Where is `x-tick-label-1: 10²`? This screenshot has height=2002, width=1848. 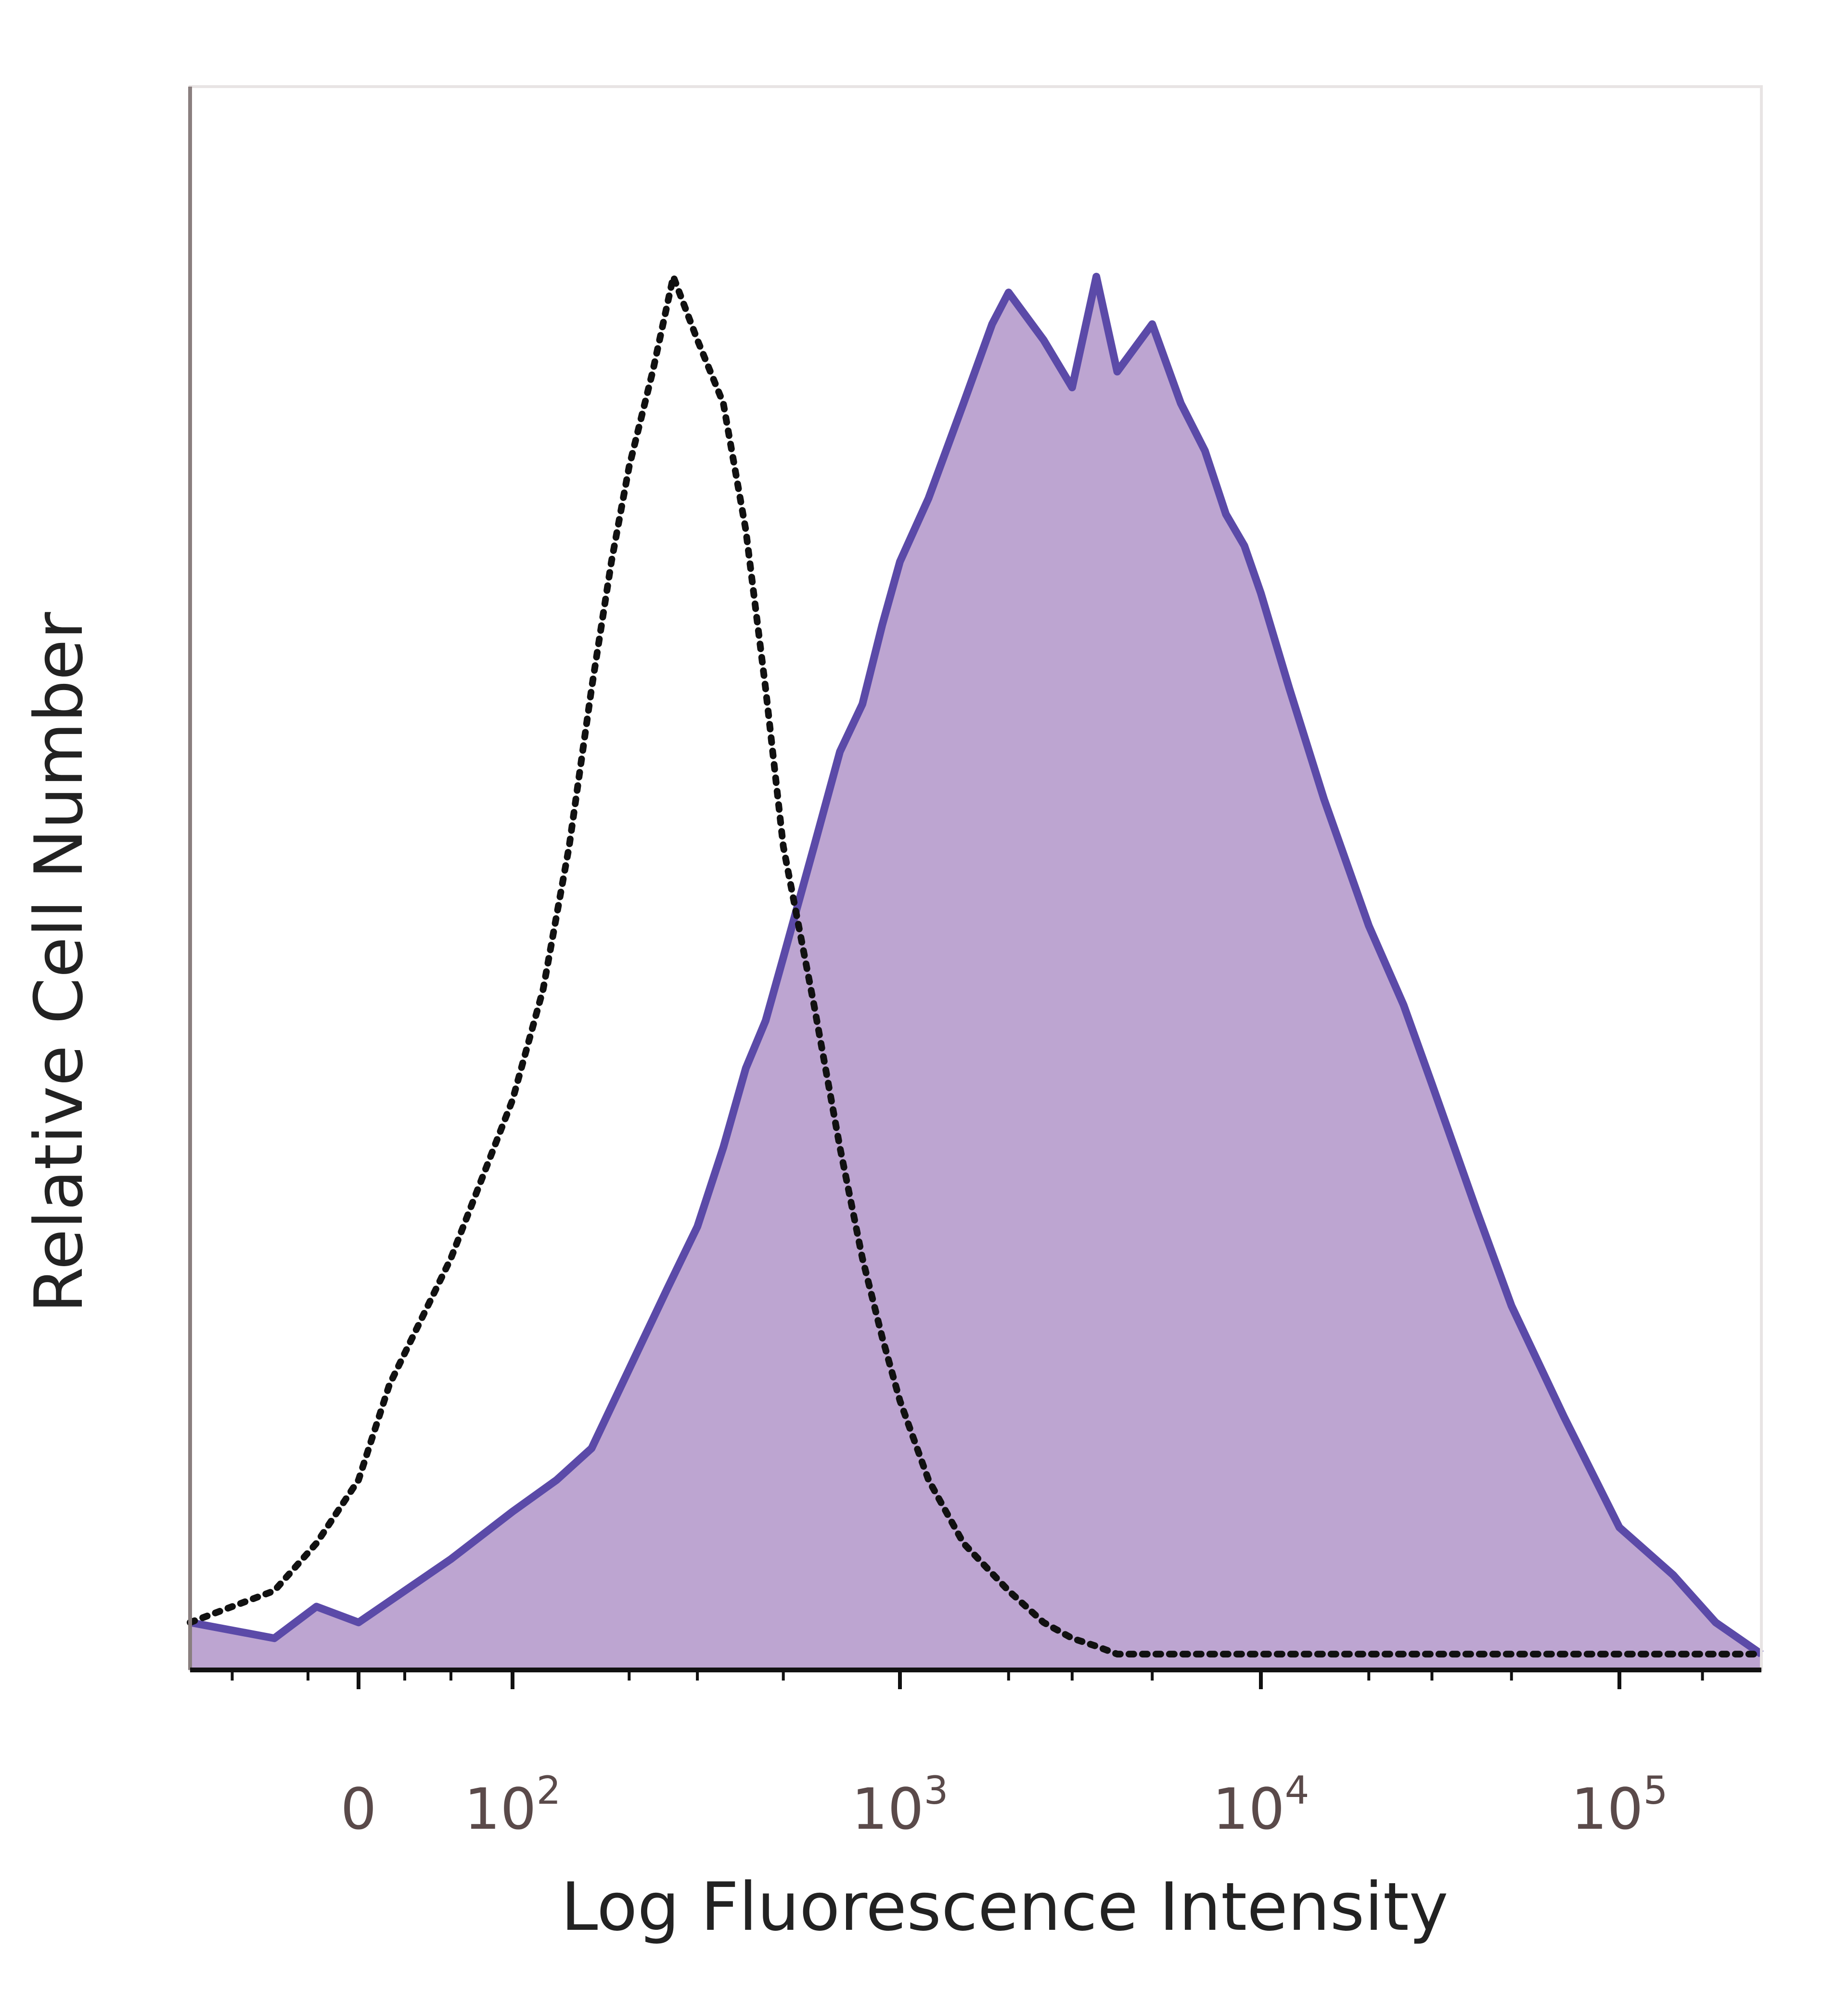 x-tick-label-1: 10² is located at coordinates (512, 1805).